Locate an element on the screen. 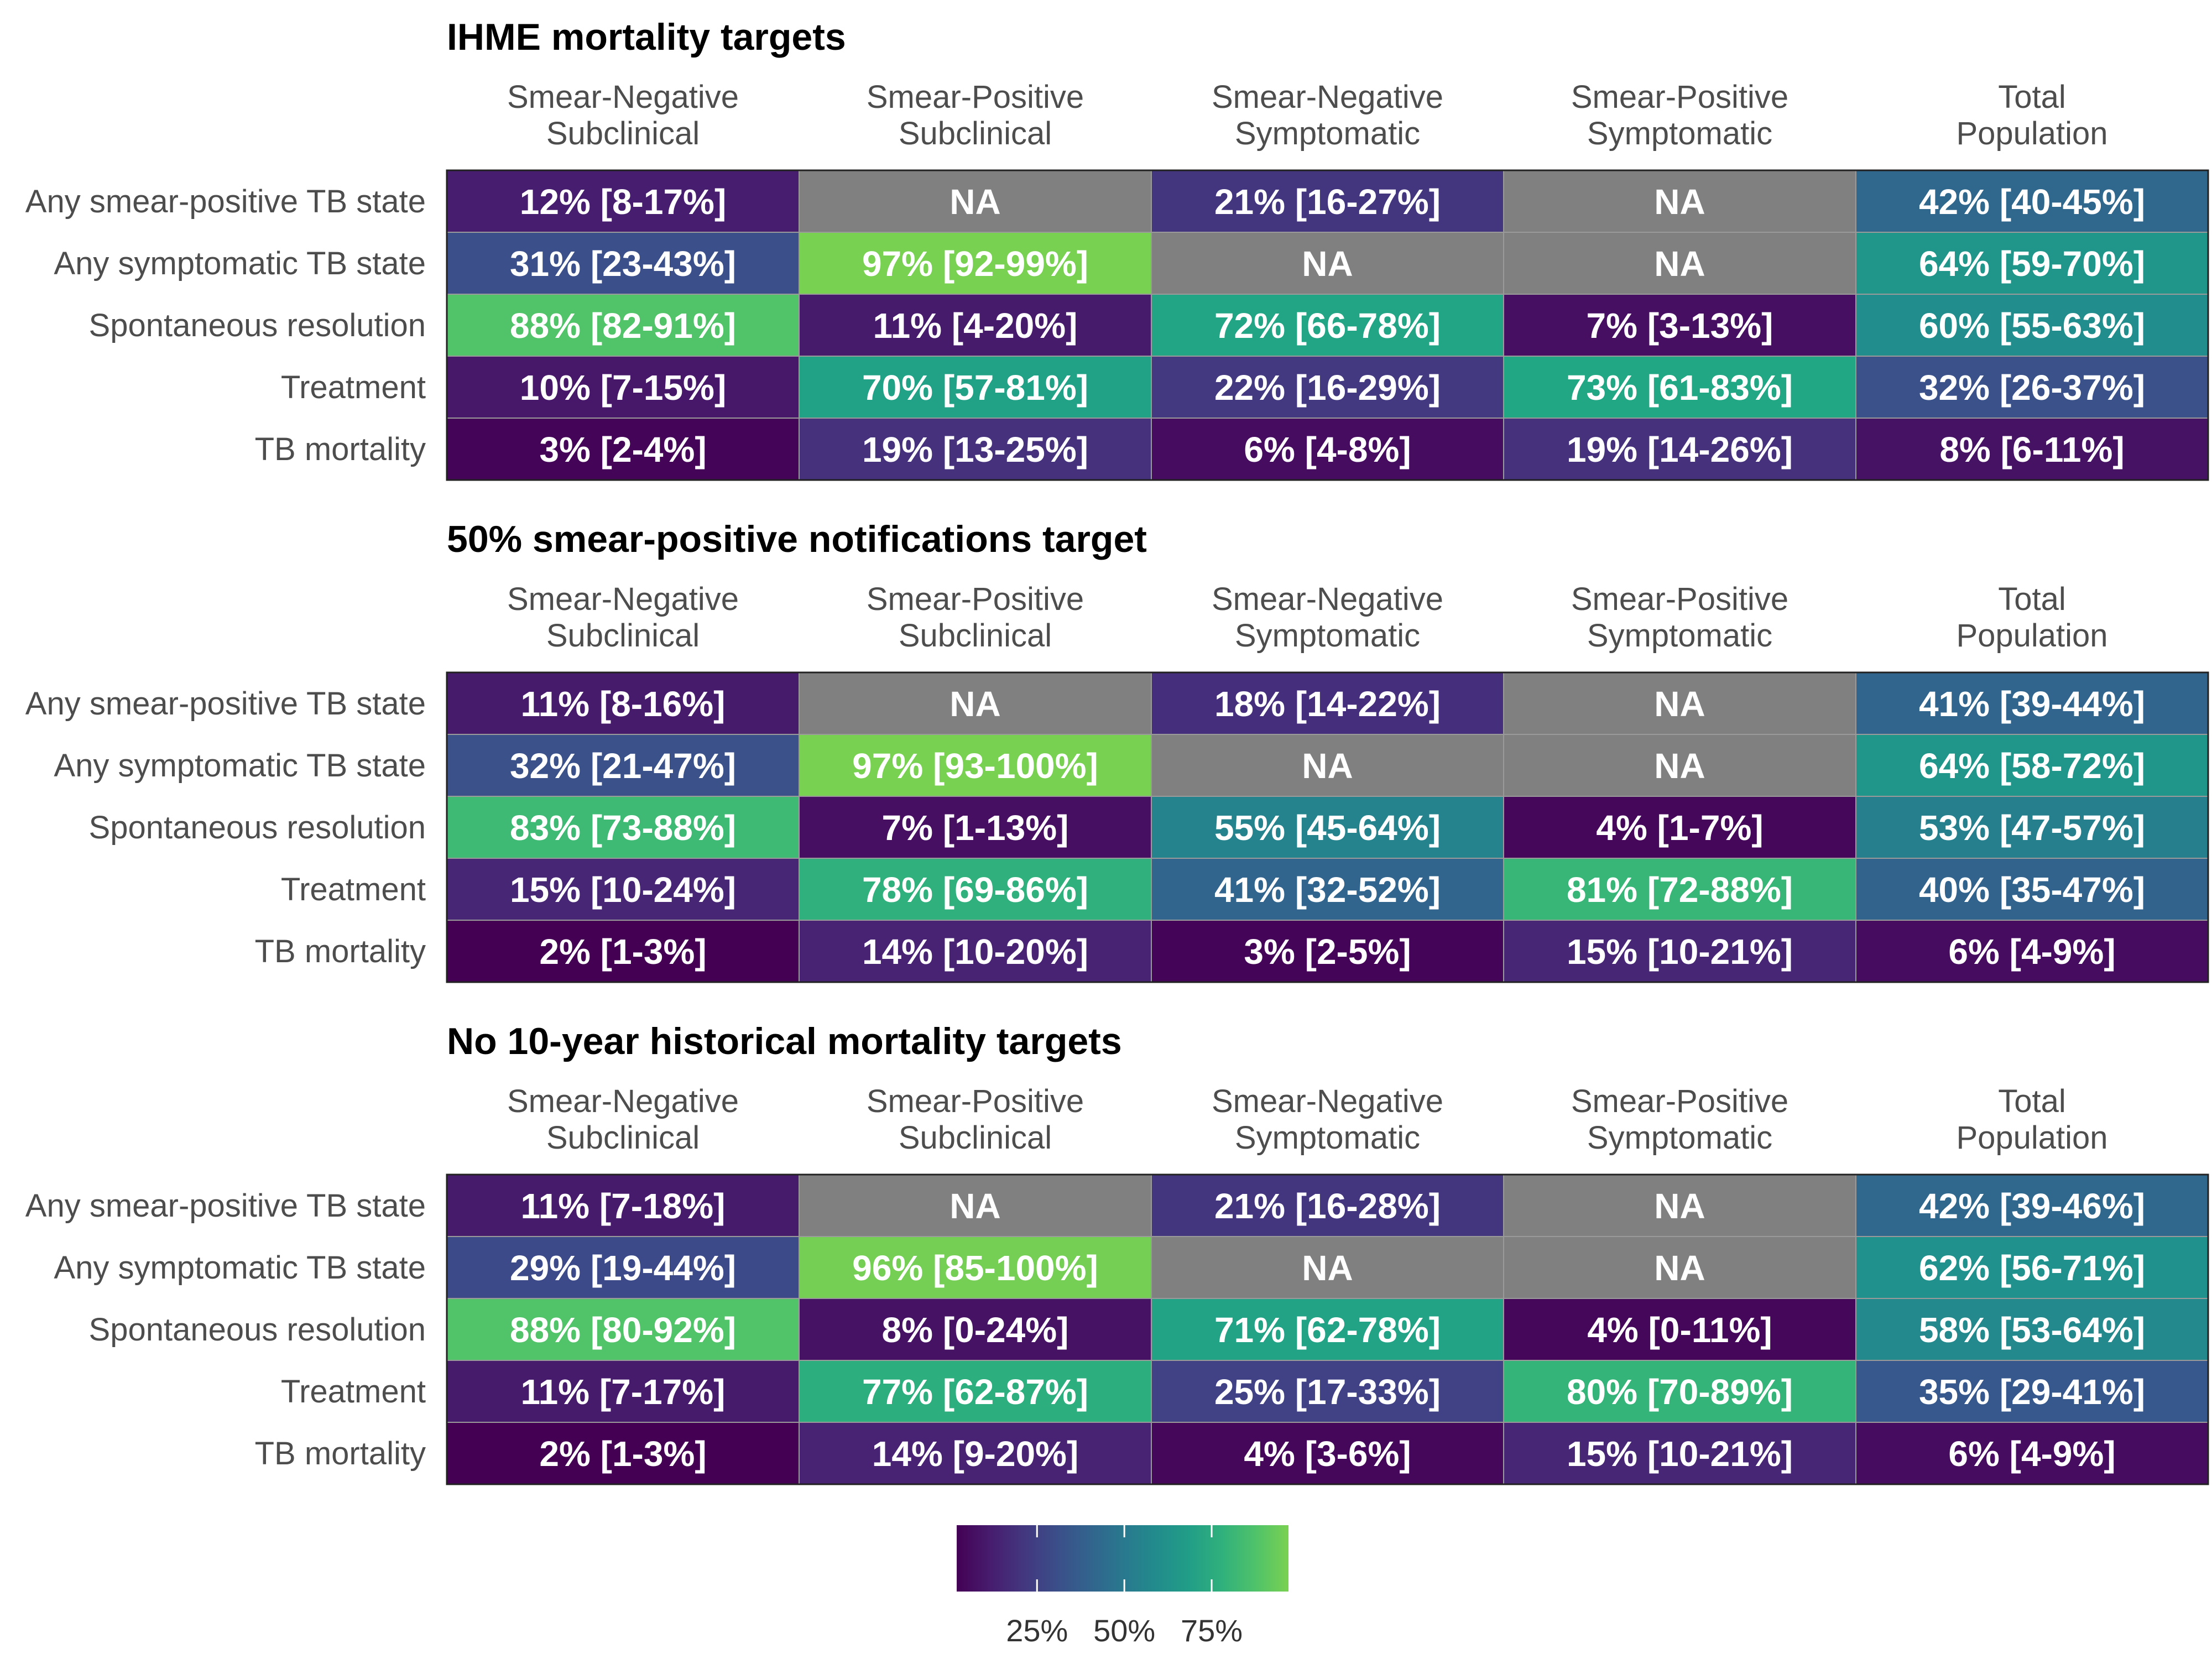  legend-tick-label: 50% is located at coordinates (1124, 1631).